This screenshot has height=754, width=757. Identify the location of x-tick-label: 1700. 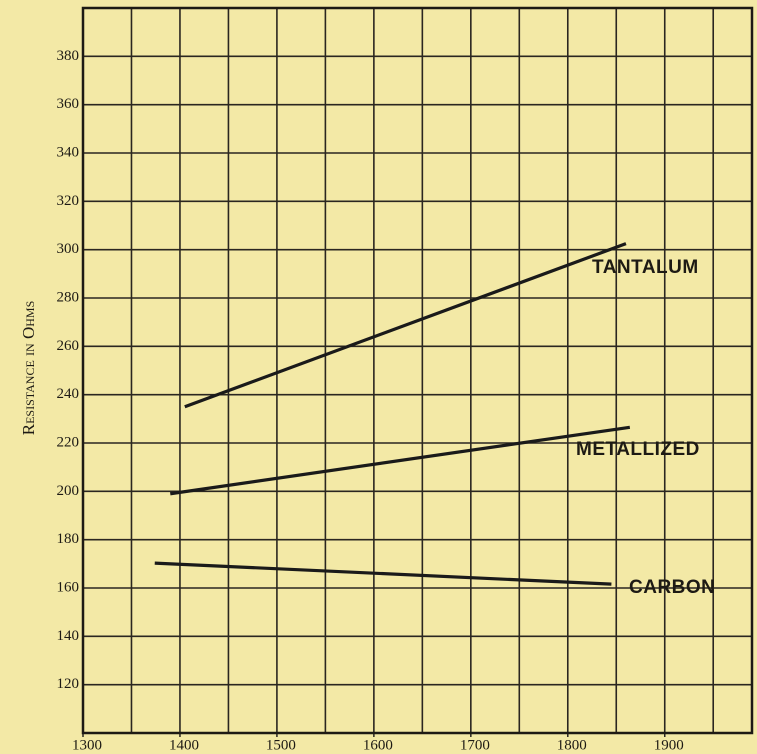
(475, 745).